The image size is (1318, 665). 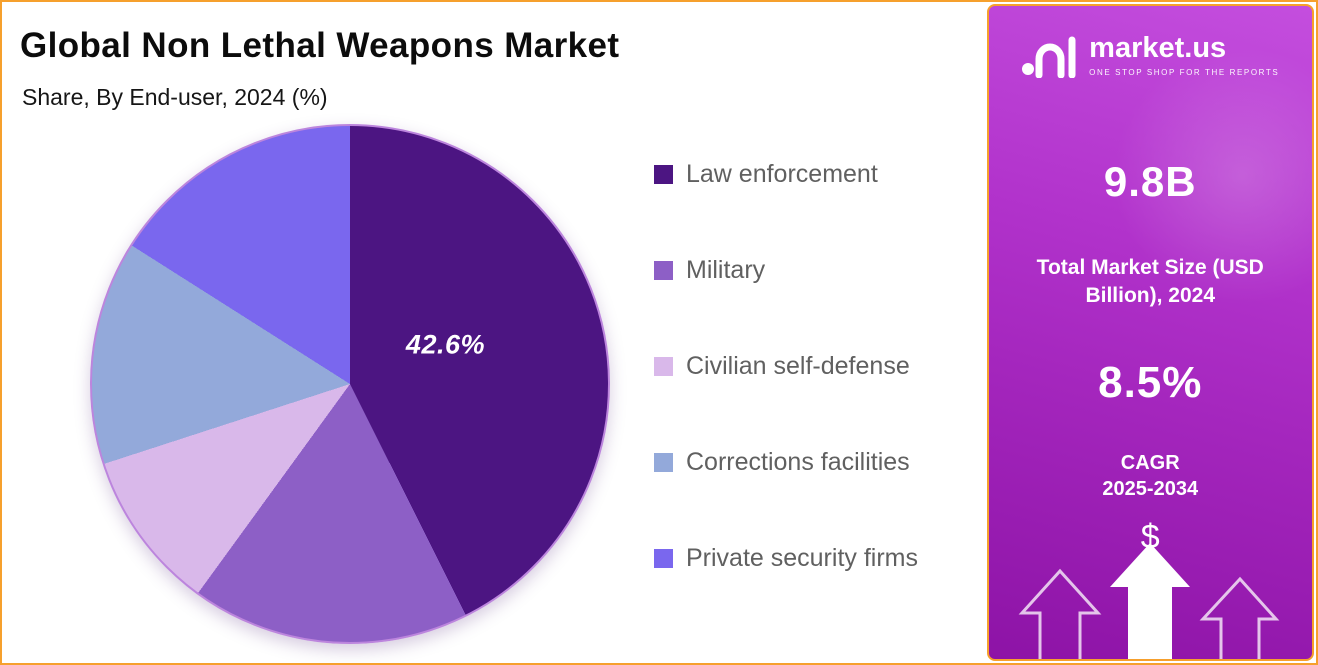 I want to click on pie-data-label: 42.6%, so click(x=445, y=344).